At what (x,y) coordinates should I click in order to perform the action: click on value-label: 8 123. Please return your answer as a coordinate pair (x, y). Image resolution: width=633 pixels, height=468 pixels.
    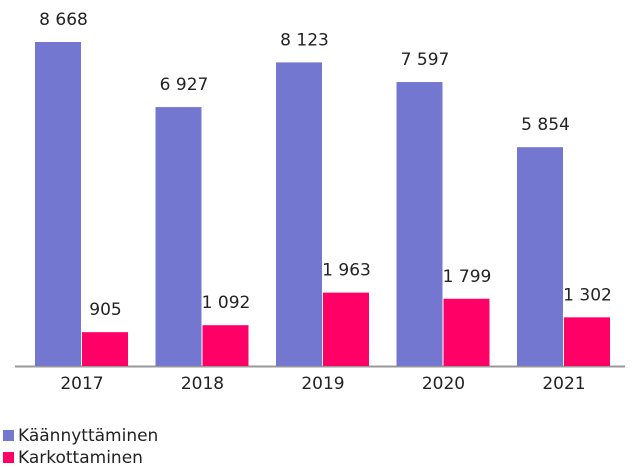
    Looking at the image, I should click on (304, 40).